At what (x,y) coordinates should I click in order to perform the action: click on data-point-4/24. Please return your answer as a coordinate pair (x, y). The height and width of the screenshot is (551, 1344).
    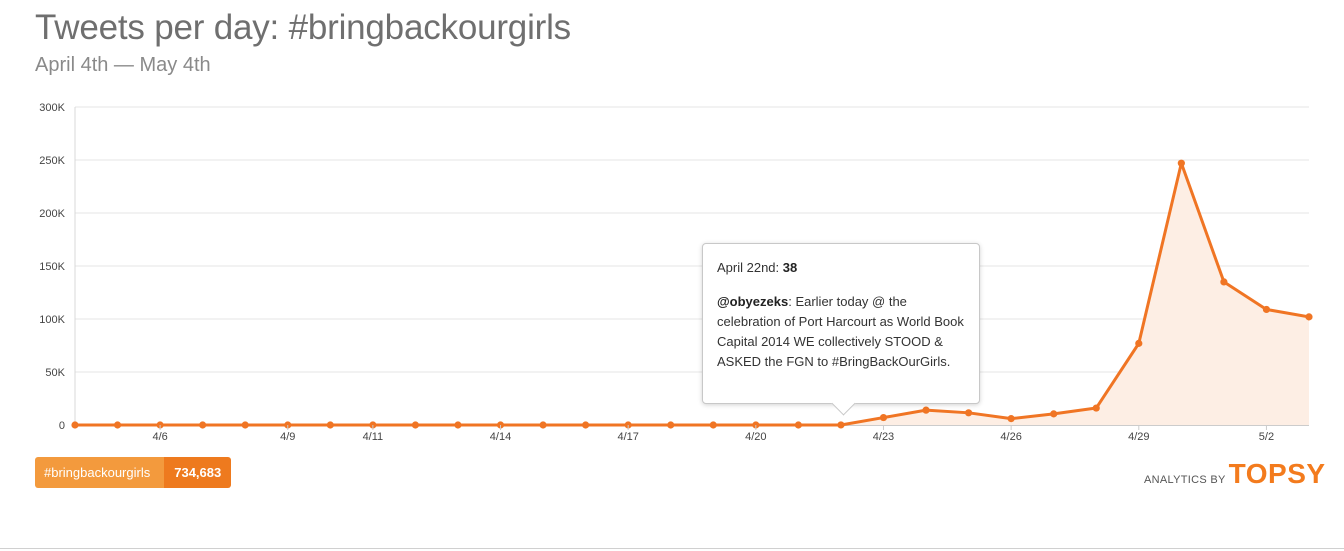
    Looking at the image, I should click on (926, 410).